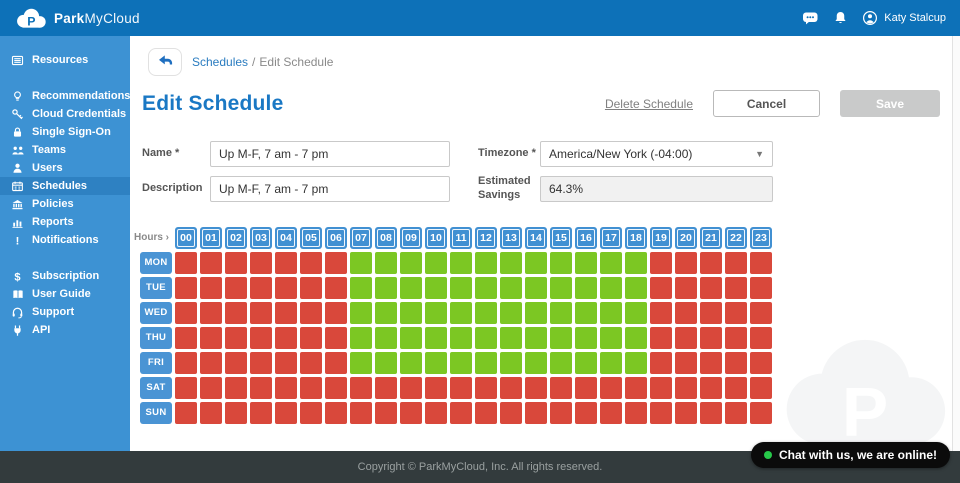  Describe the element at coordinates (956, 243) in the screenshot. I see `scrollbar-track` at that location.